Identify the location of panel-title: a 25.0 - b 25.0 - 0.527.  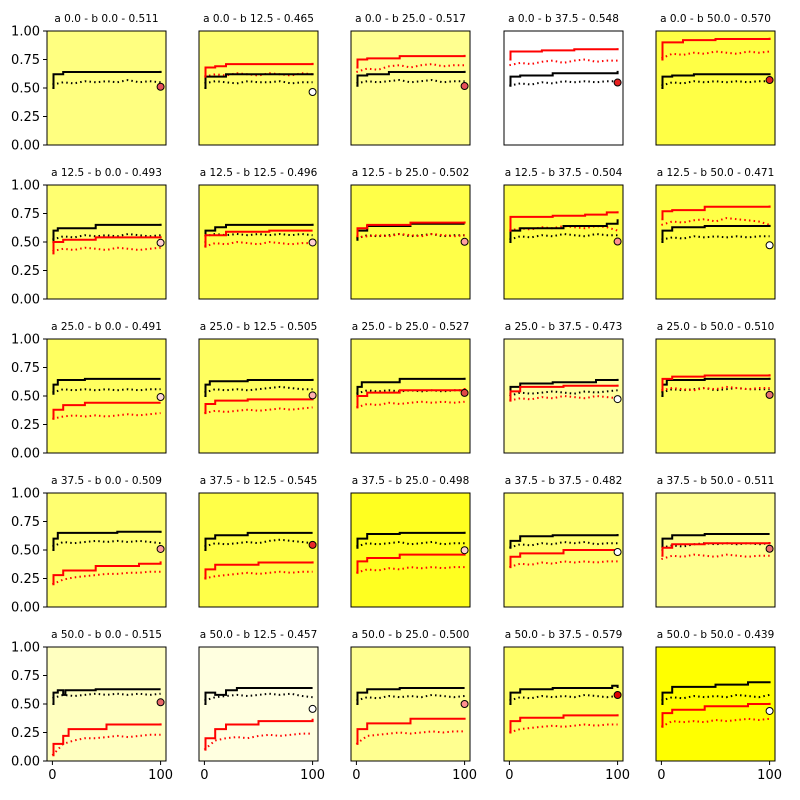
(411, 327).